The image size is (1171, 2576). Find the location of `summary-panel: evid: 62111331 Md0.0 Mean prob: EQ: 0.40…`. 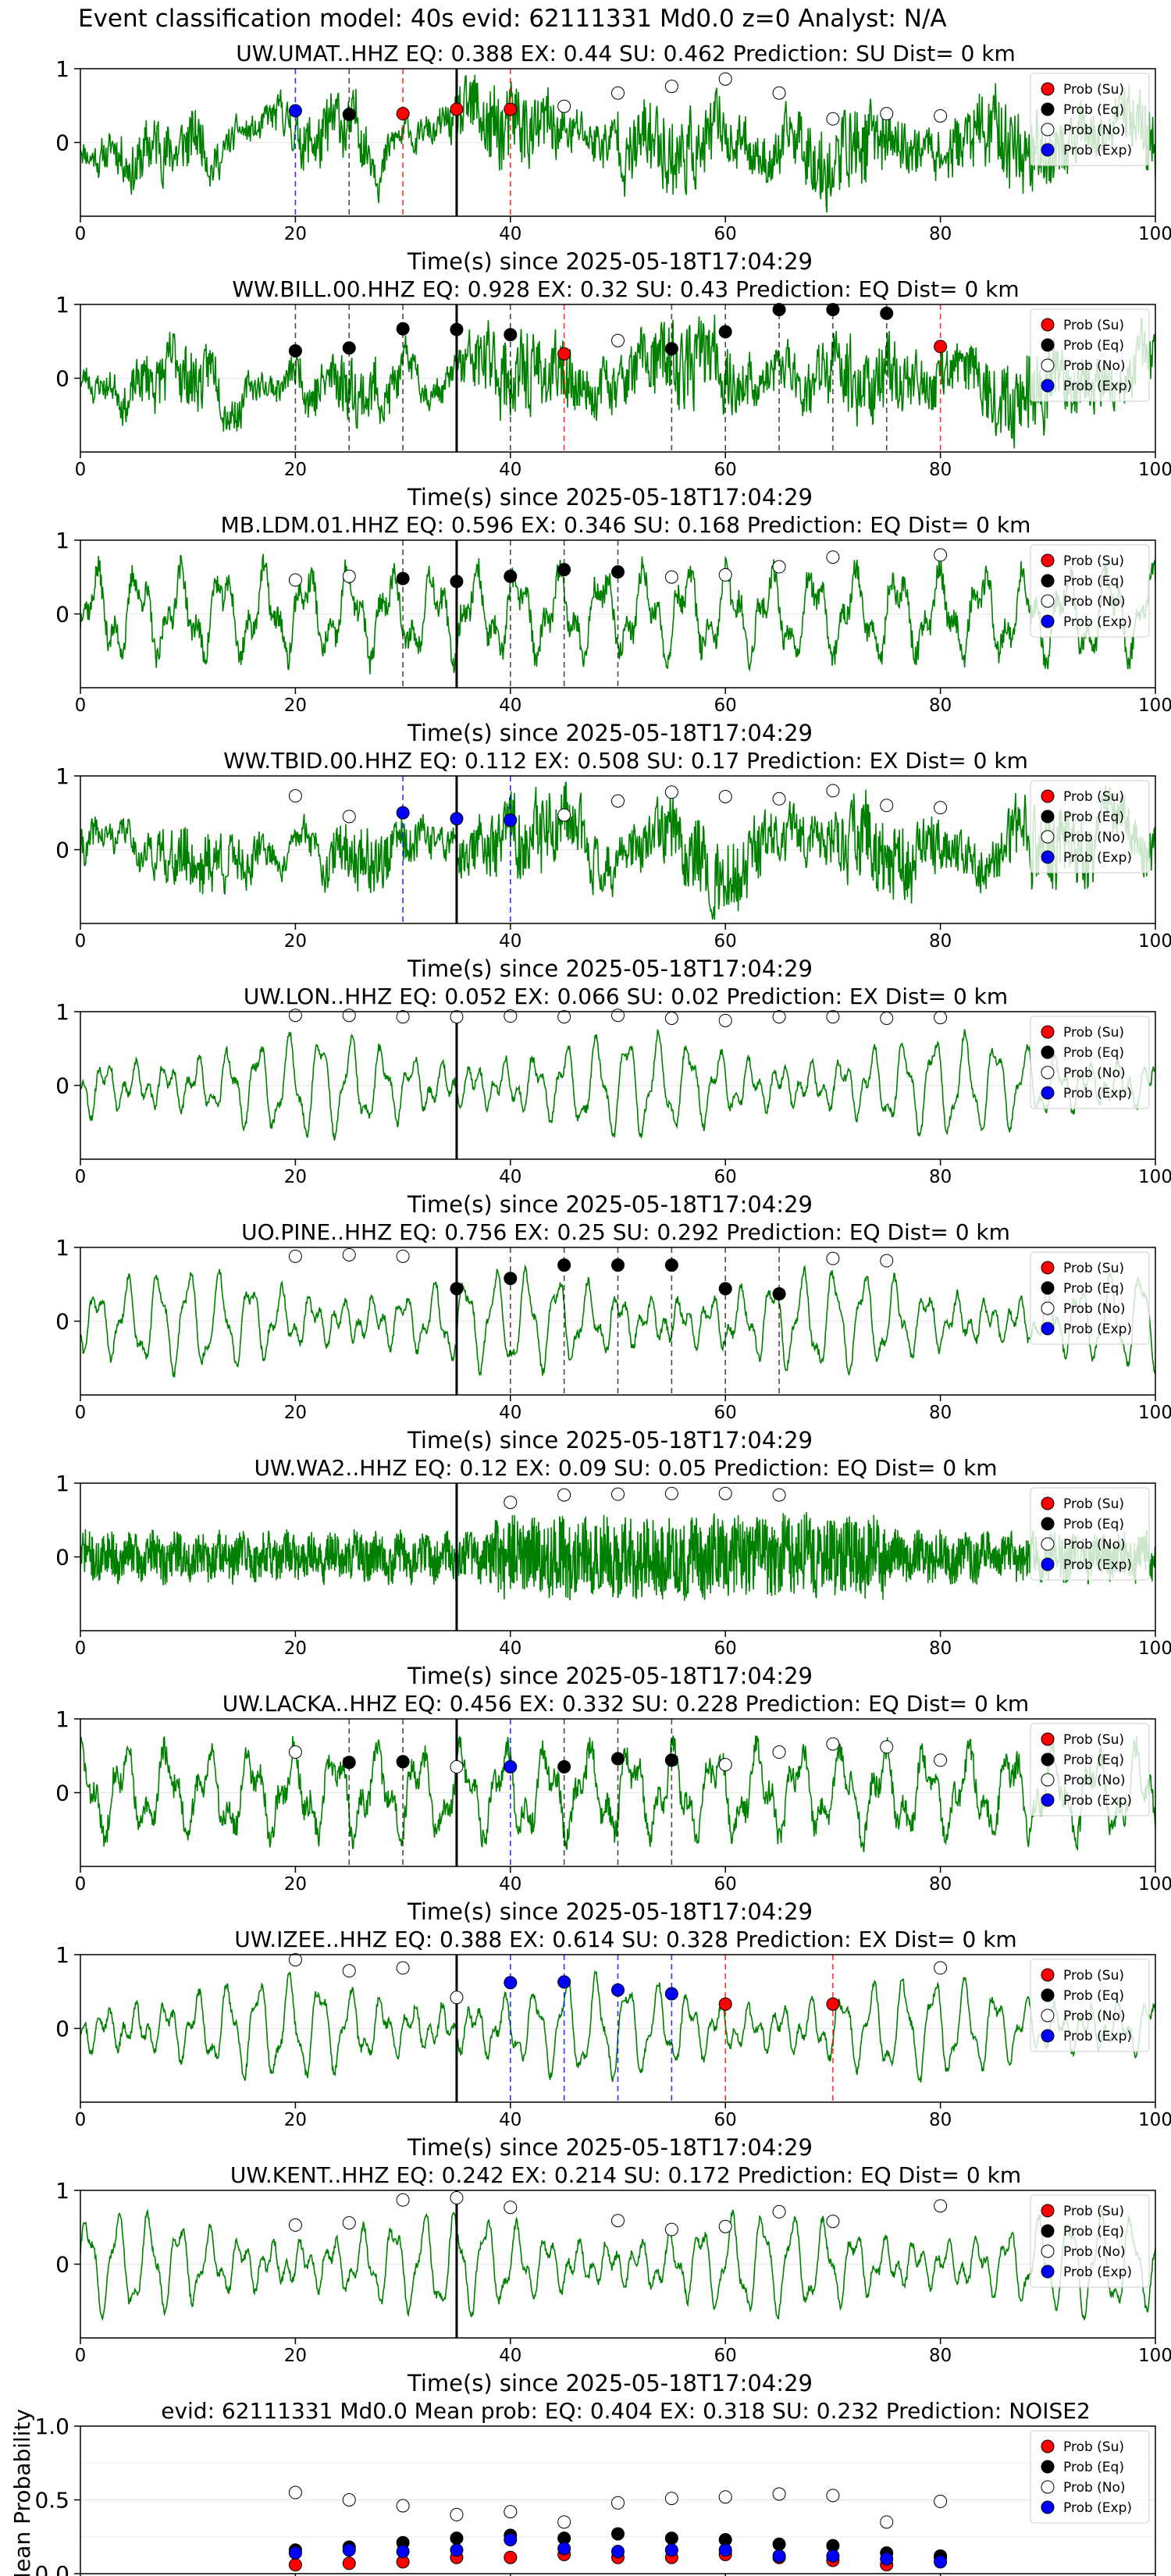

summary-panel: evid: 62111331 Md0.0 Mean prob: EQ: 0.40… is located at coordinates (582, 2487).